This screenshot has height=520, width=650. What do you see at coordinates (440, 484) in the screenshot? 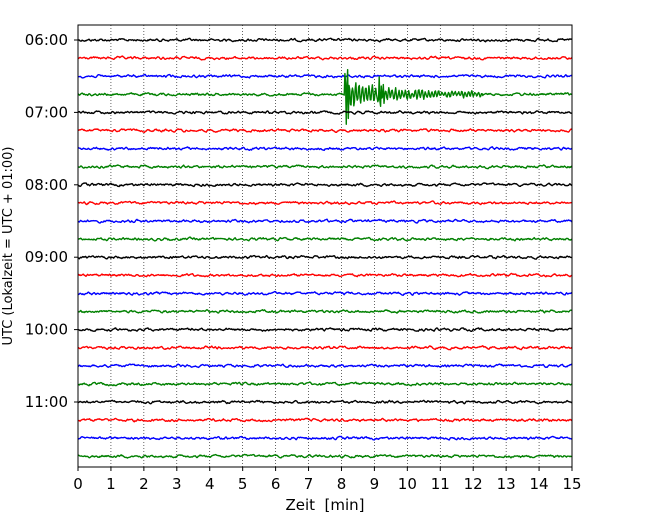
I see `x-tick-label: 11` at bounding box center [440, 484].